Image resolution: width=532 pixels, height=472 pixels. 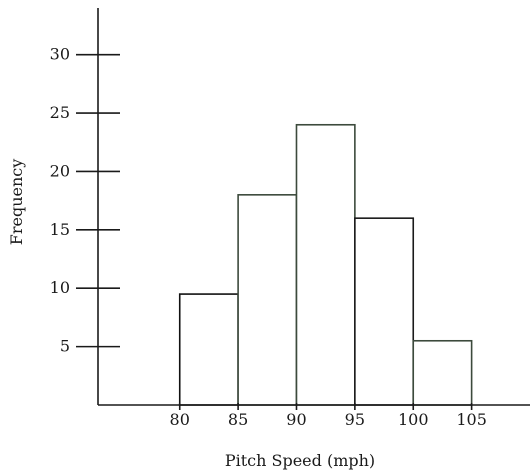 What do you see at coordinates (296, 419) in the screenshot?
I see `x-tick-label-90: 90` at bounding box center [296, 419].